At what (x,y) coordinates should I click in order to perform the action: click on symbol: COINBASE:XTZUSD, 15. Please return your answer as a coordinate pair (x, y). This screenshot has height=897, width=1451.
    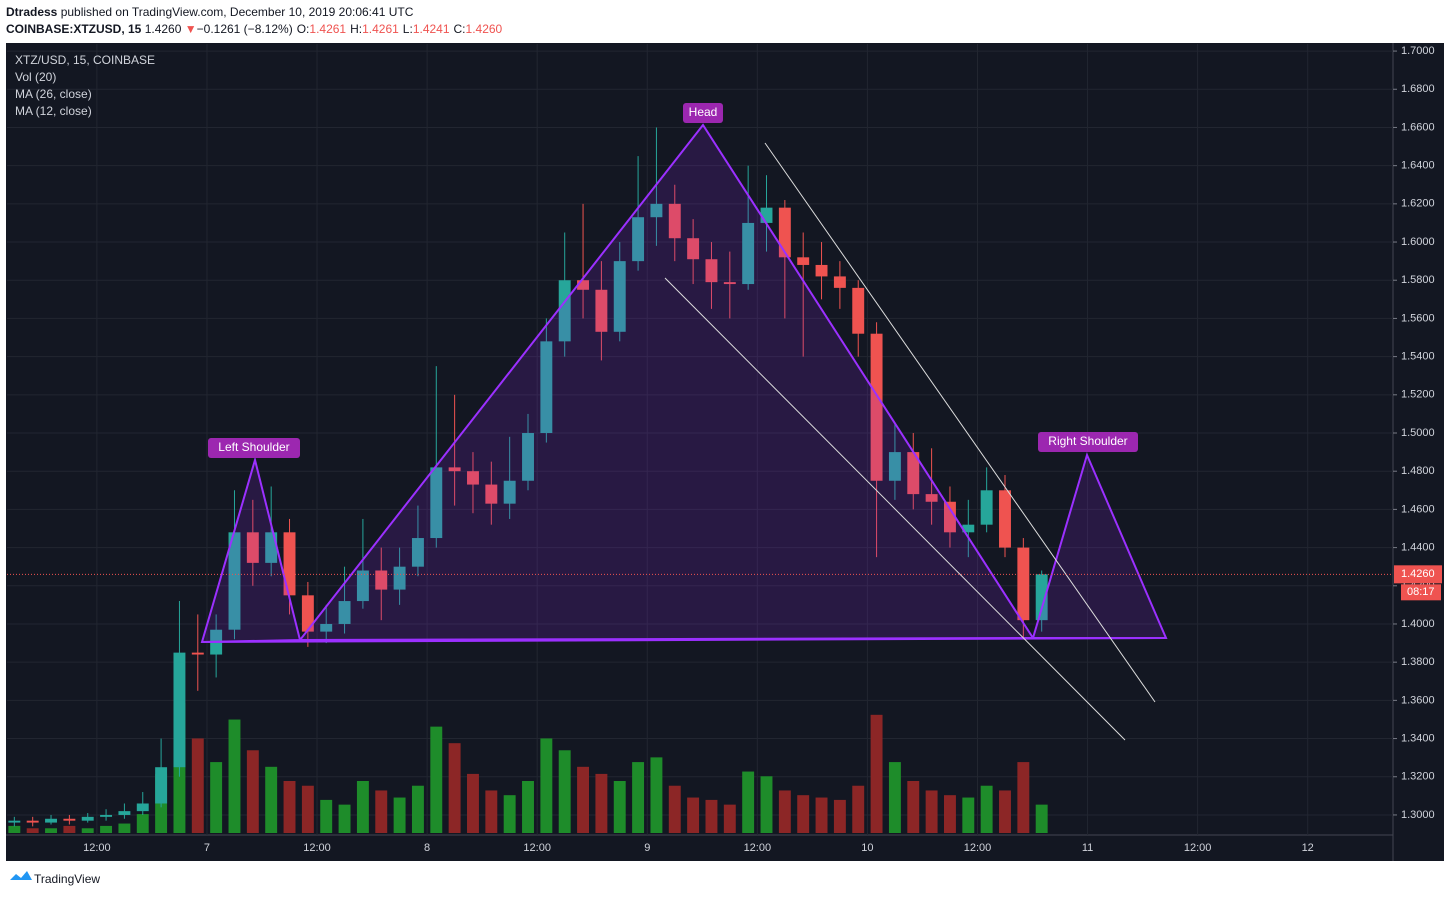
    Looking at the image, I should click on (74, 29).